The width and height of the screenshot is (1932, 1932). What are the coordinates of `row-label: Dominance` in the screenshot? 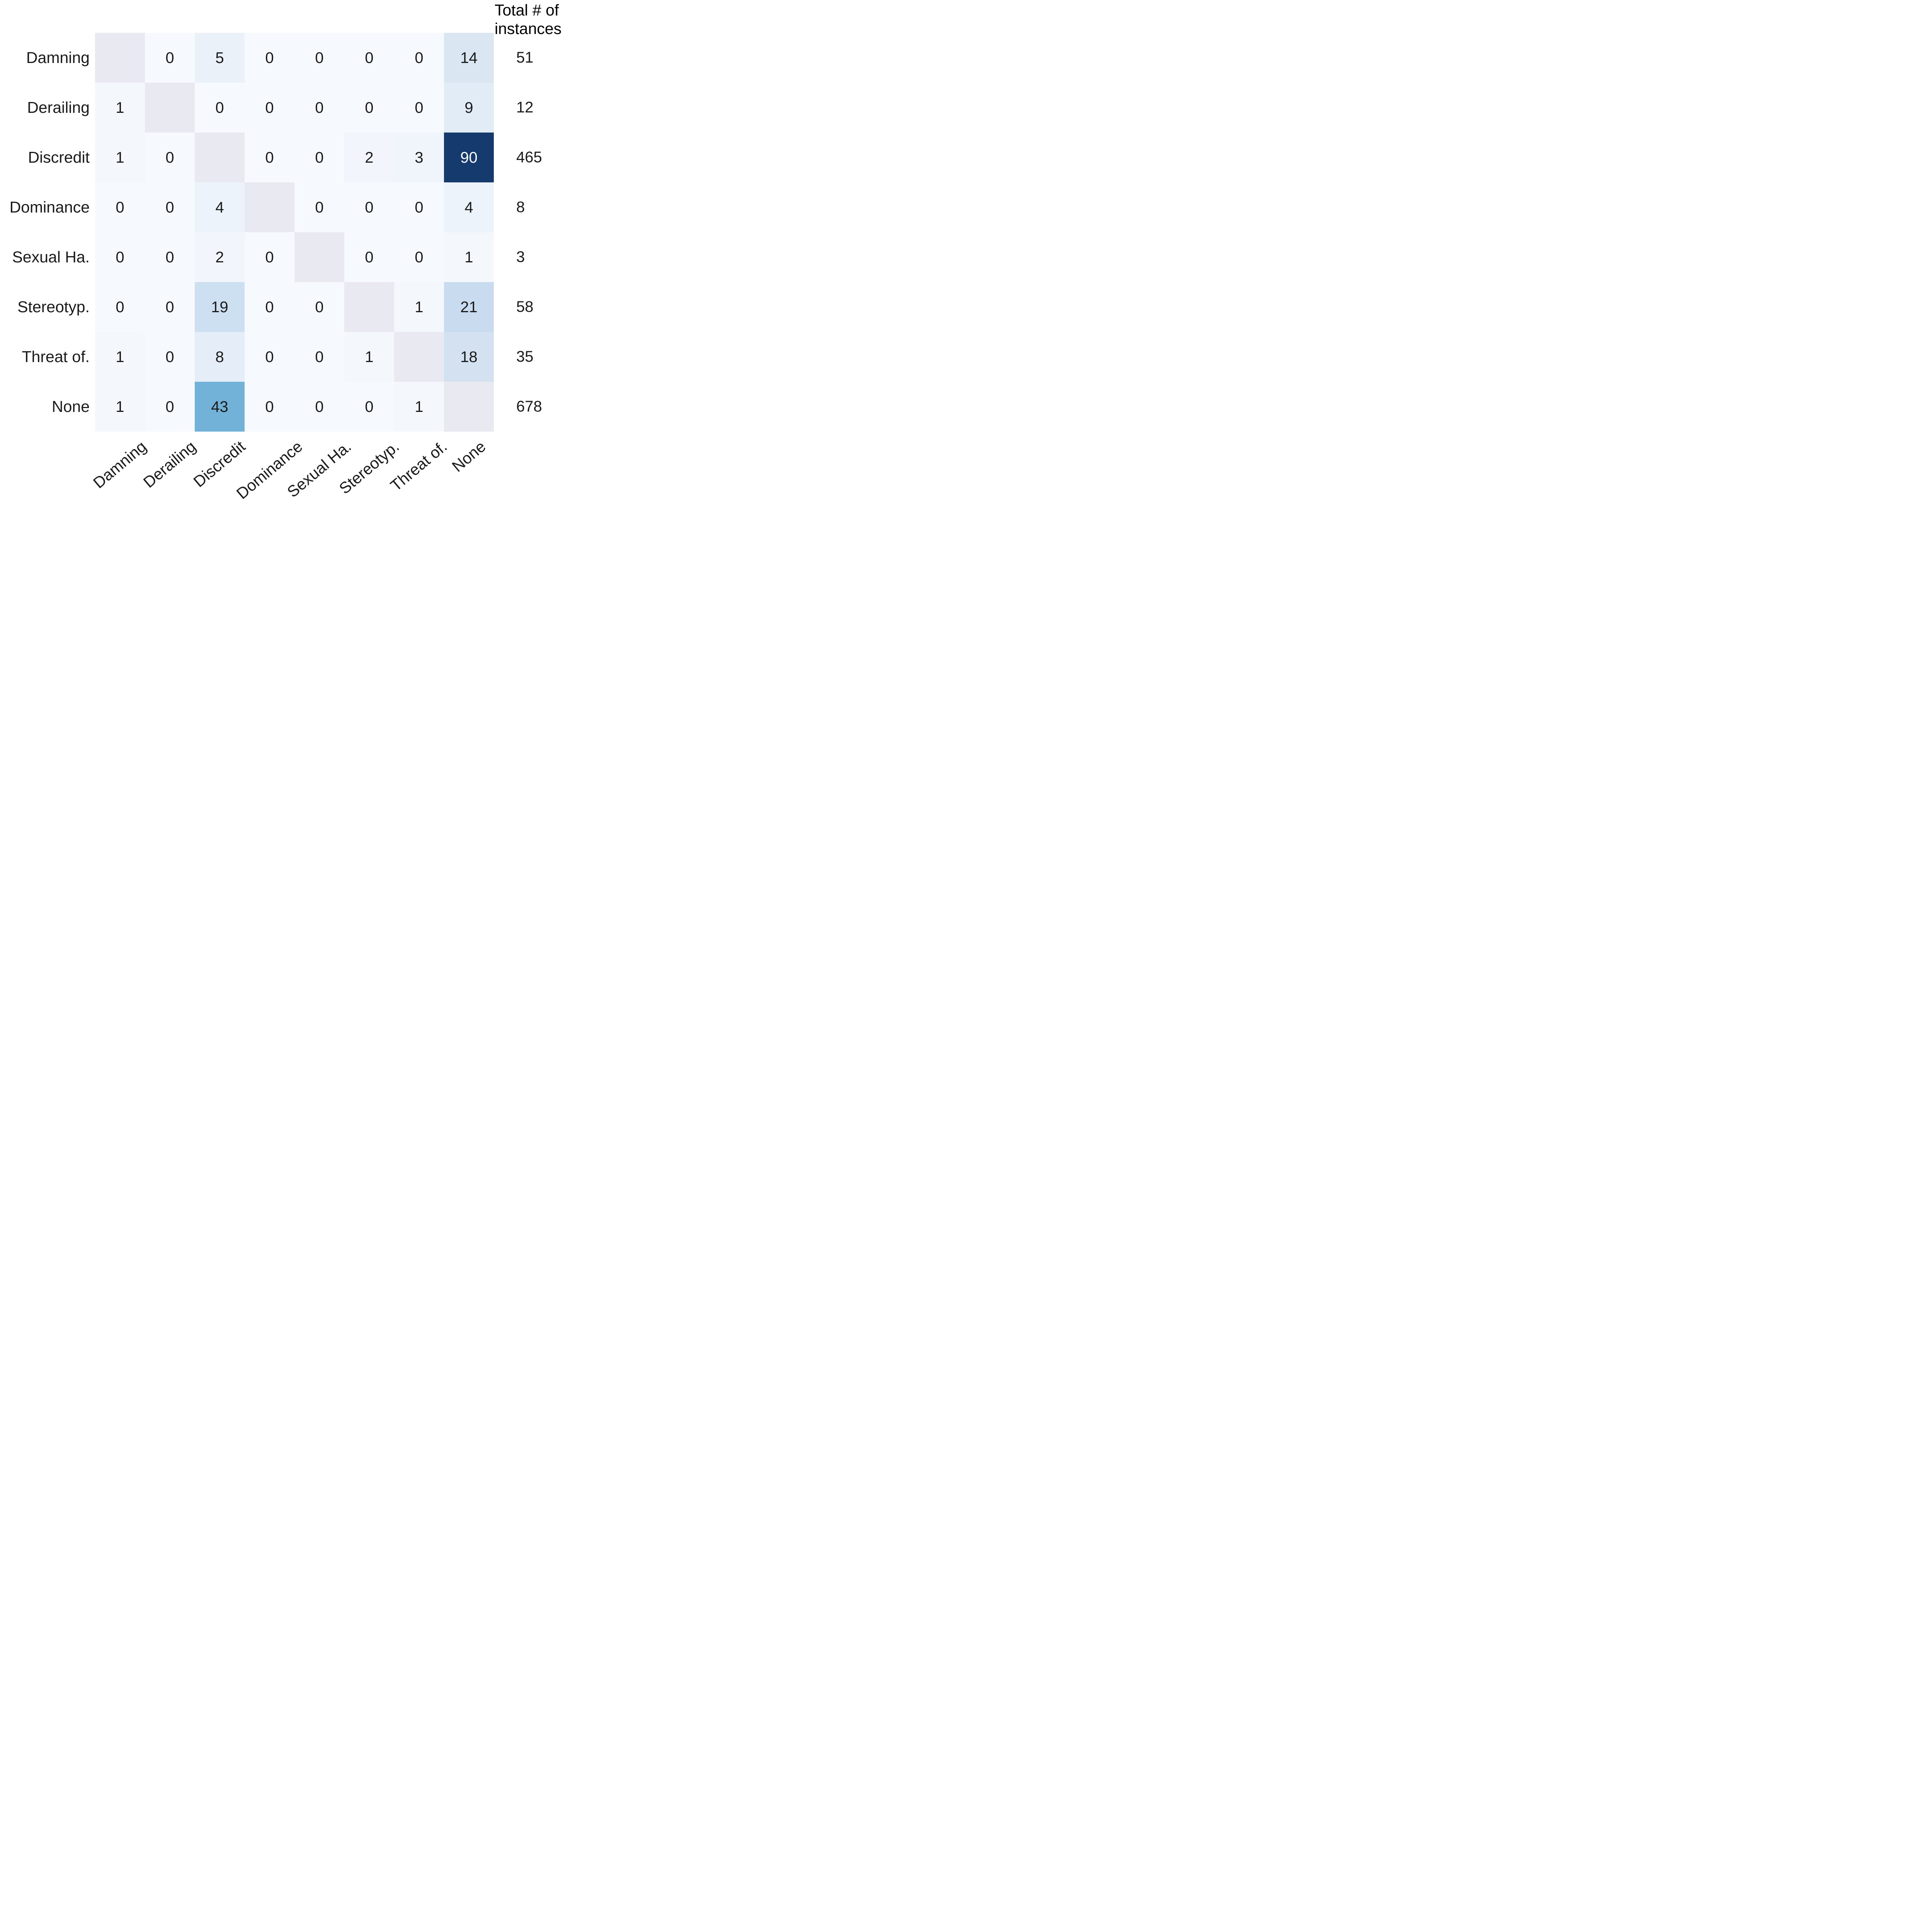 It's located at (50, 207).